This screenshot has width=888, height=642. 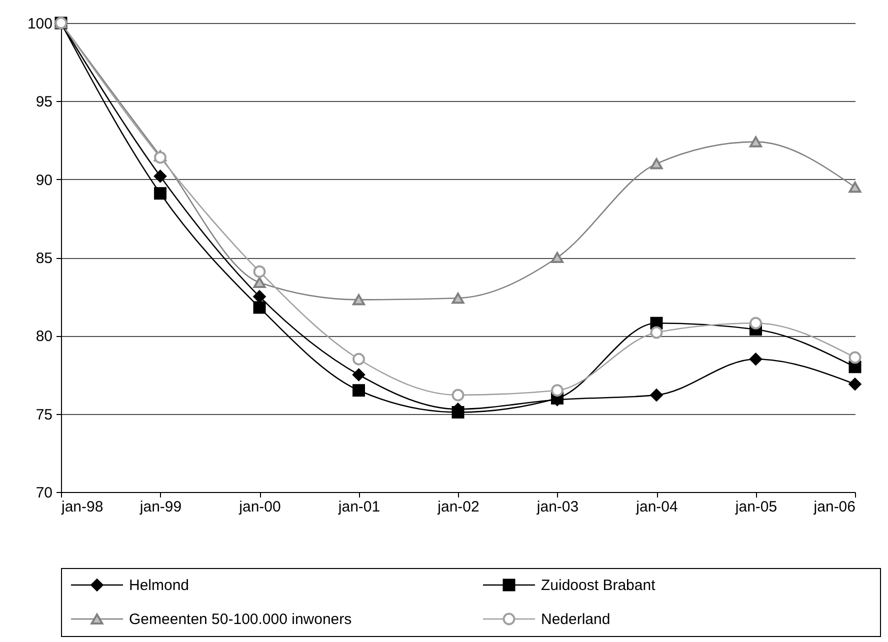 I want to click on x-tick-label: jan-00, so click(x=259, y=507).